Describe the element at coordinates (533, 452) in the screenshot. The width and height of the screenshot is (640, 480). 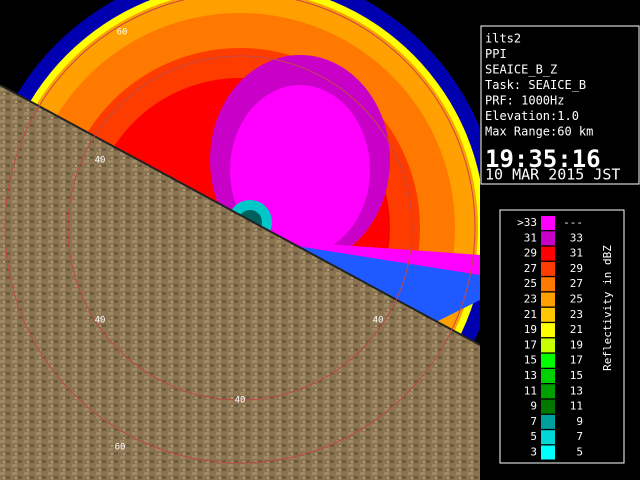
I see `legend-low: 3` at that location.